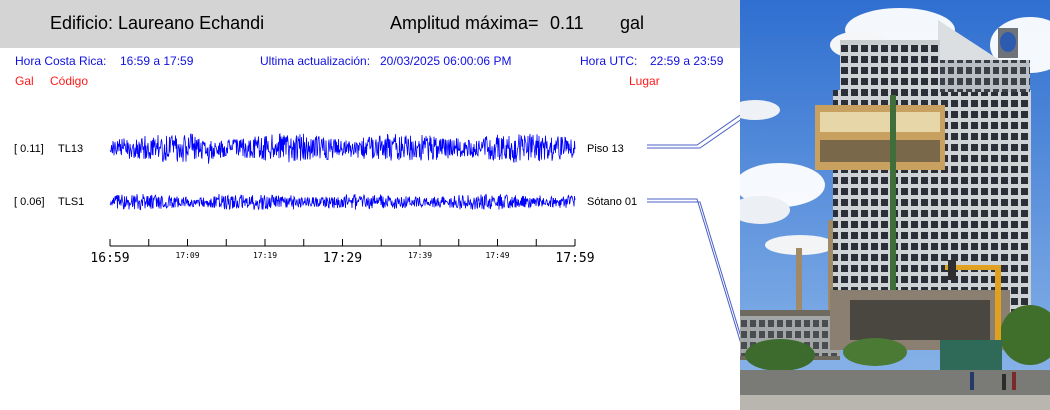 The width and height of the screenshot is (1050, 410). I want to click on building-title: Edificio: Laureano Echandi, so click(157, 23).